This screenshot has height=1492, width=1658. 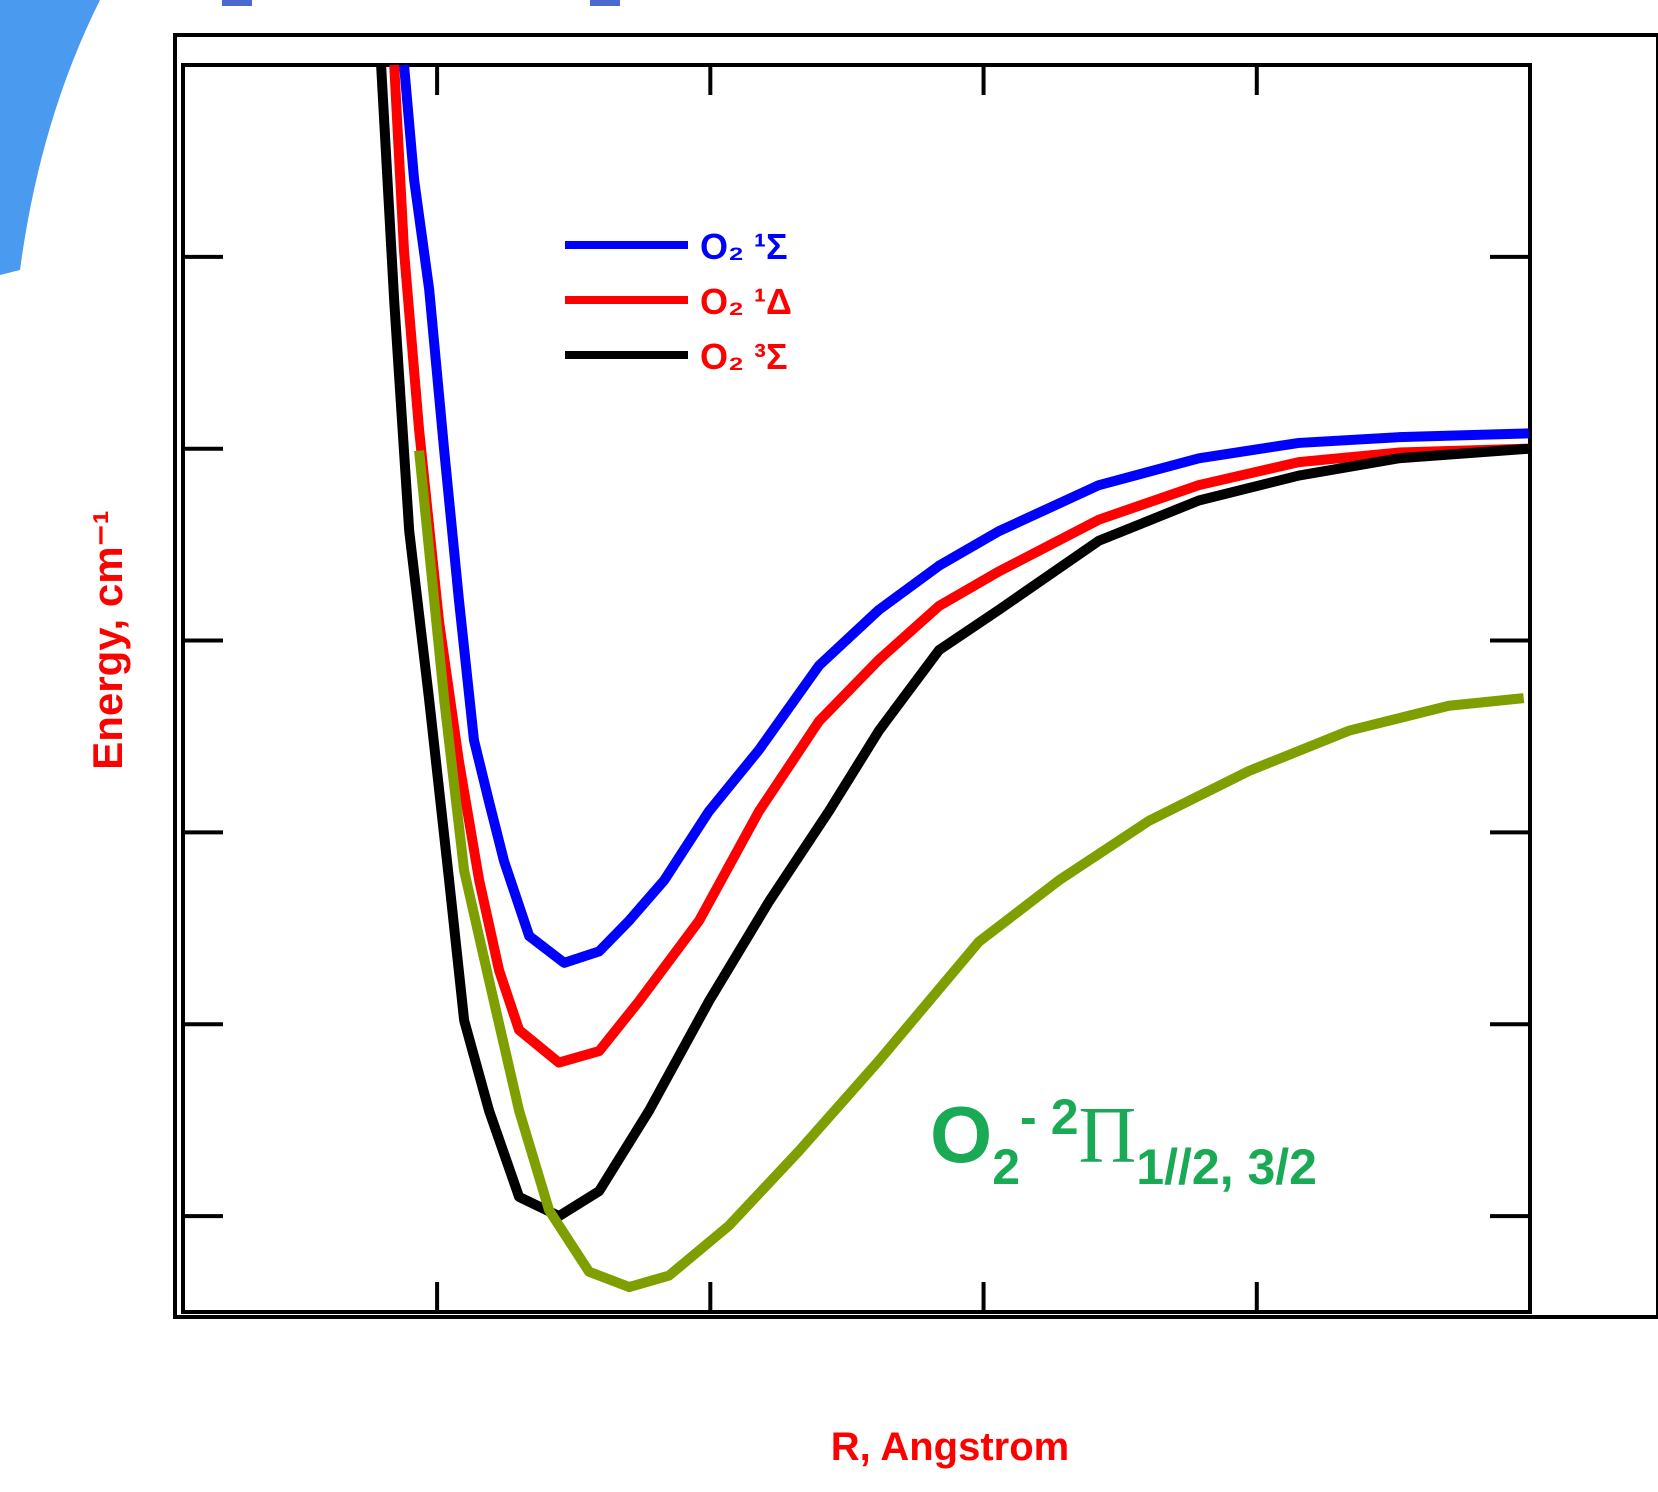 What do you see at coordinates (746, 301) in the screenshot?
I see `legend-label: O₂ ¹Δ` at bounding box center [746, 301].